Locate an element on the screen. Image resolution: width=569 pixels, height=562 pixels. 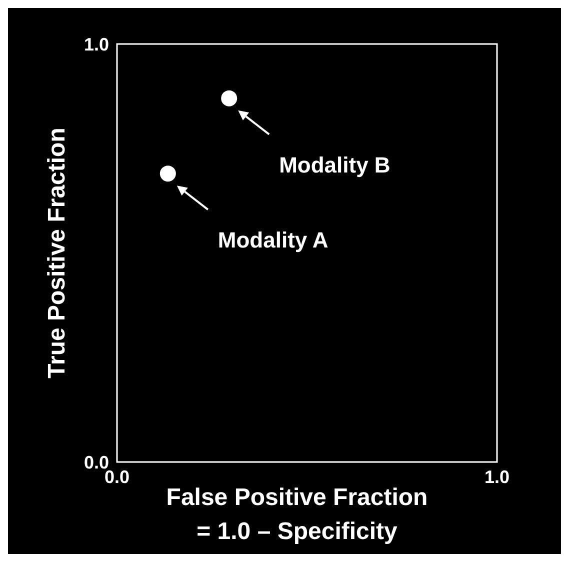
annotation: Modality B is located at coordinates (334, 165).